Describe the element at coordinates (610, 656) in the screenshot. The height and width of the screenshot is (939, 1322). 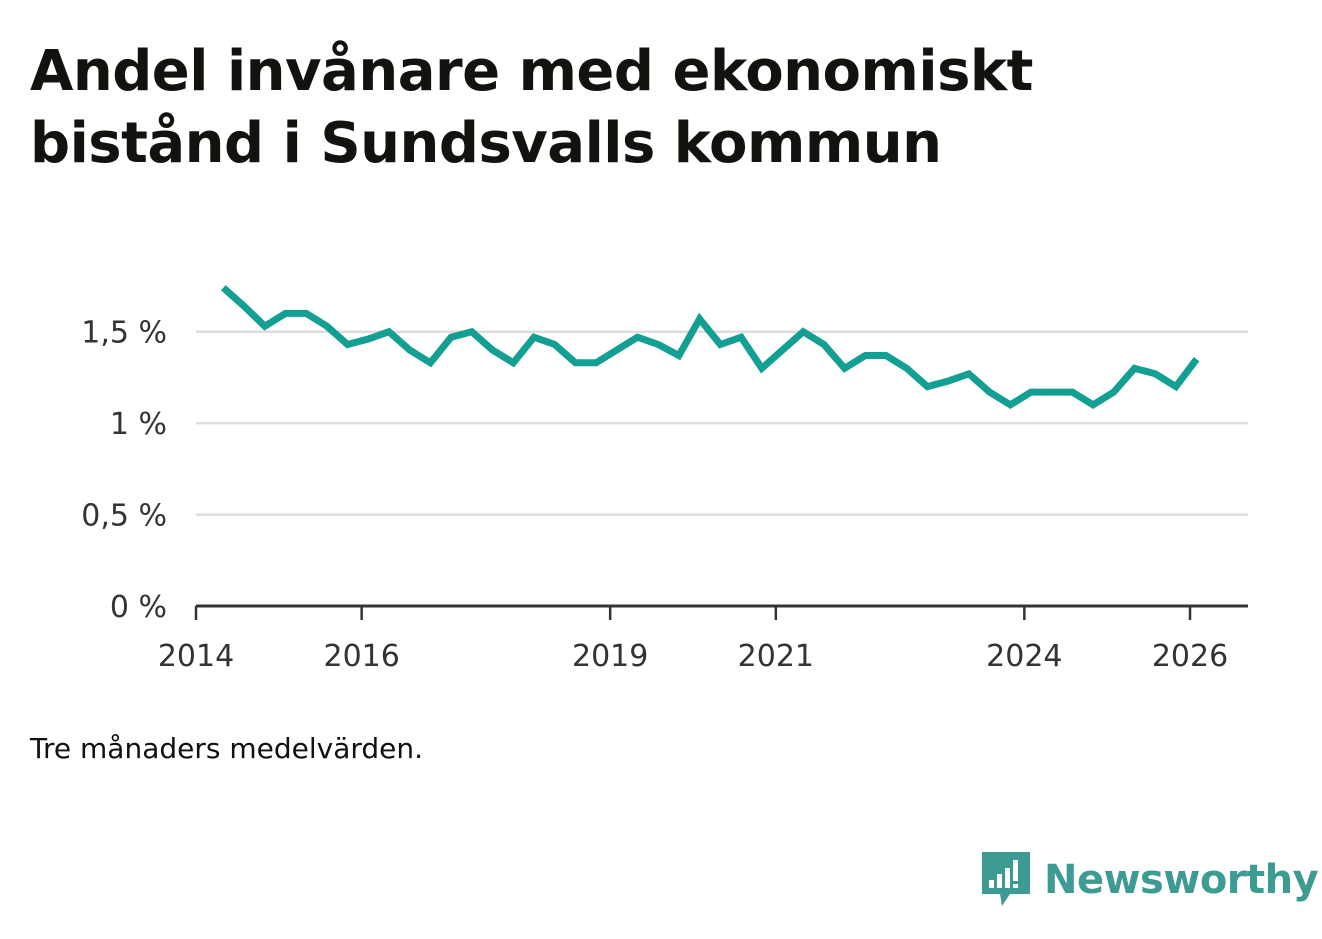
I see `x-tick-label: 2019` at that location.